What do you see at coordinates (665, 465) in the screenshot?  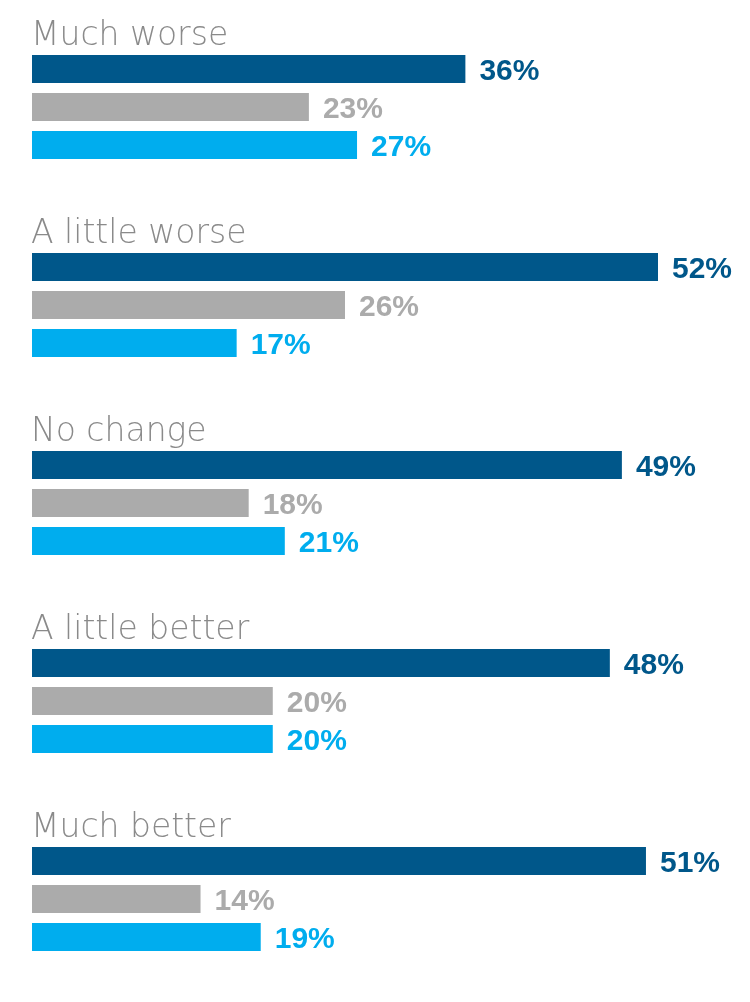 I see `data-label: 49%` at bounding box center [665, 465].